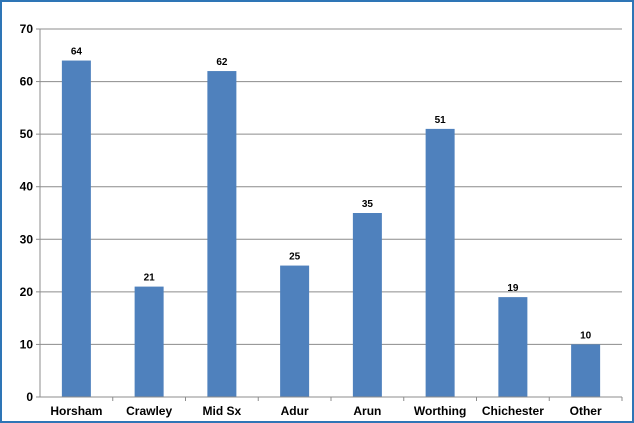  I want to click on x-tick-label: Mid Sx, so click(222, 411).